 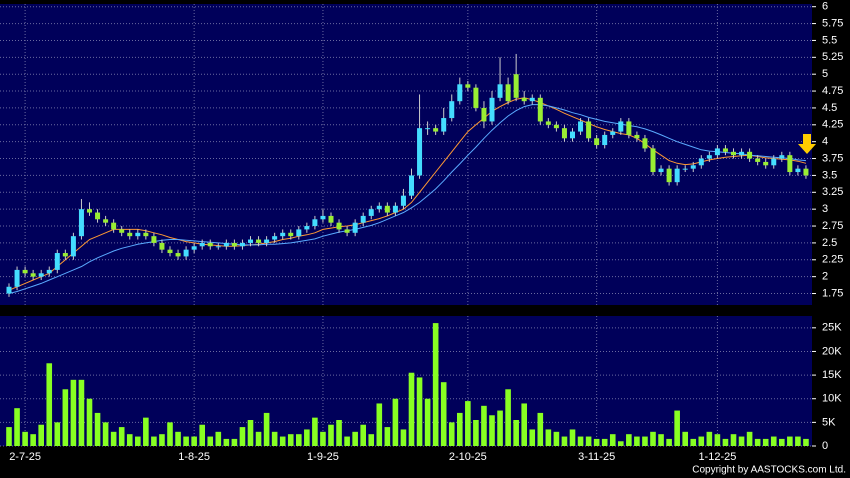 I want to click on y-tick-label: 5.5, so click(x=829, y=40).